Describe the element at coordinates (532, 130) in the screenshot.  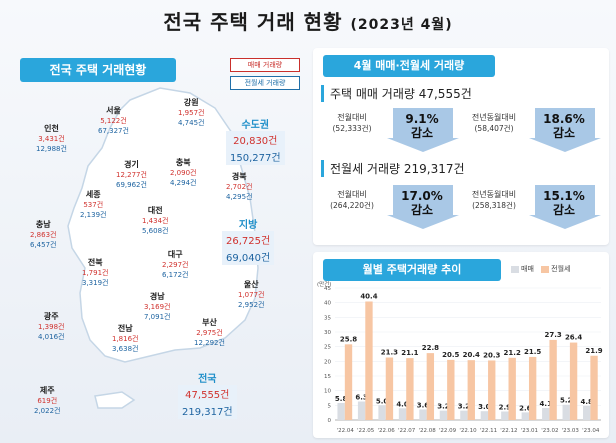
I see `sale-yoy-box: 전년동월대비 (58,407건) 18.6% 감소` at that location.